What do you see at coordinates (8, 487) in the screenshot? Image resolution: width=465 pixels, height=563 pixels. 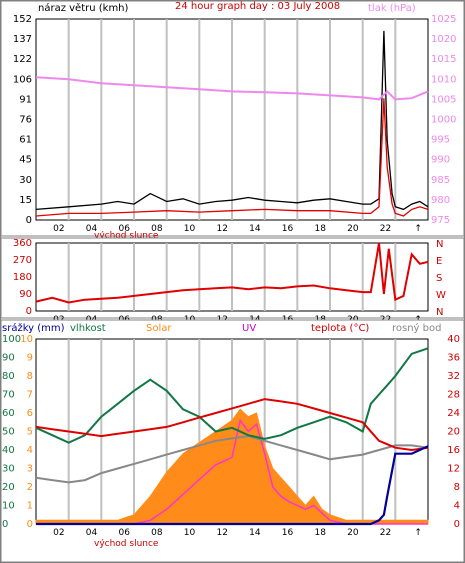 I see `humidity-y-tick: 20` at bounding box center [8, 487].